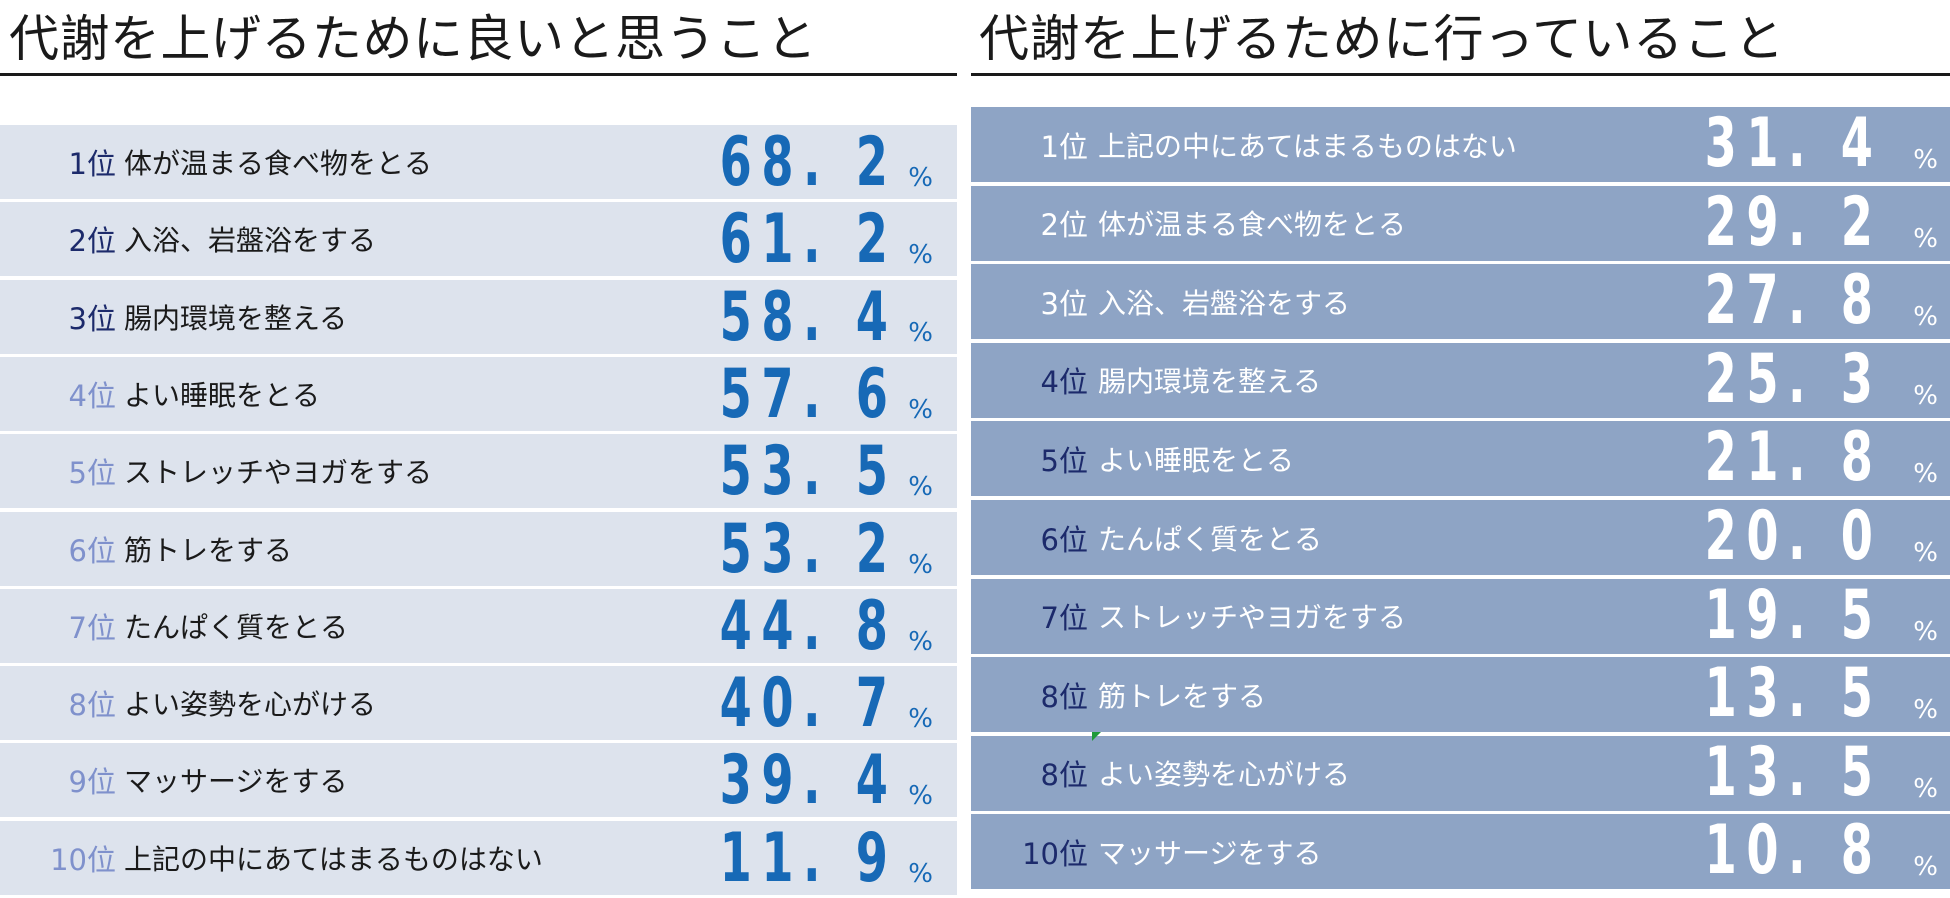 The height and width of the screenshot is (898, 1950). I want to click on percent-value: 68. 2, so click(808, 162).